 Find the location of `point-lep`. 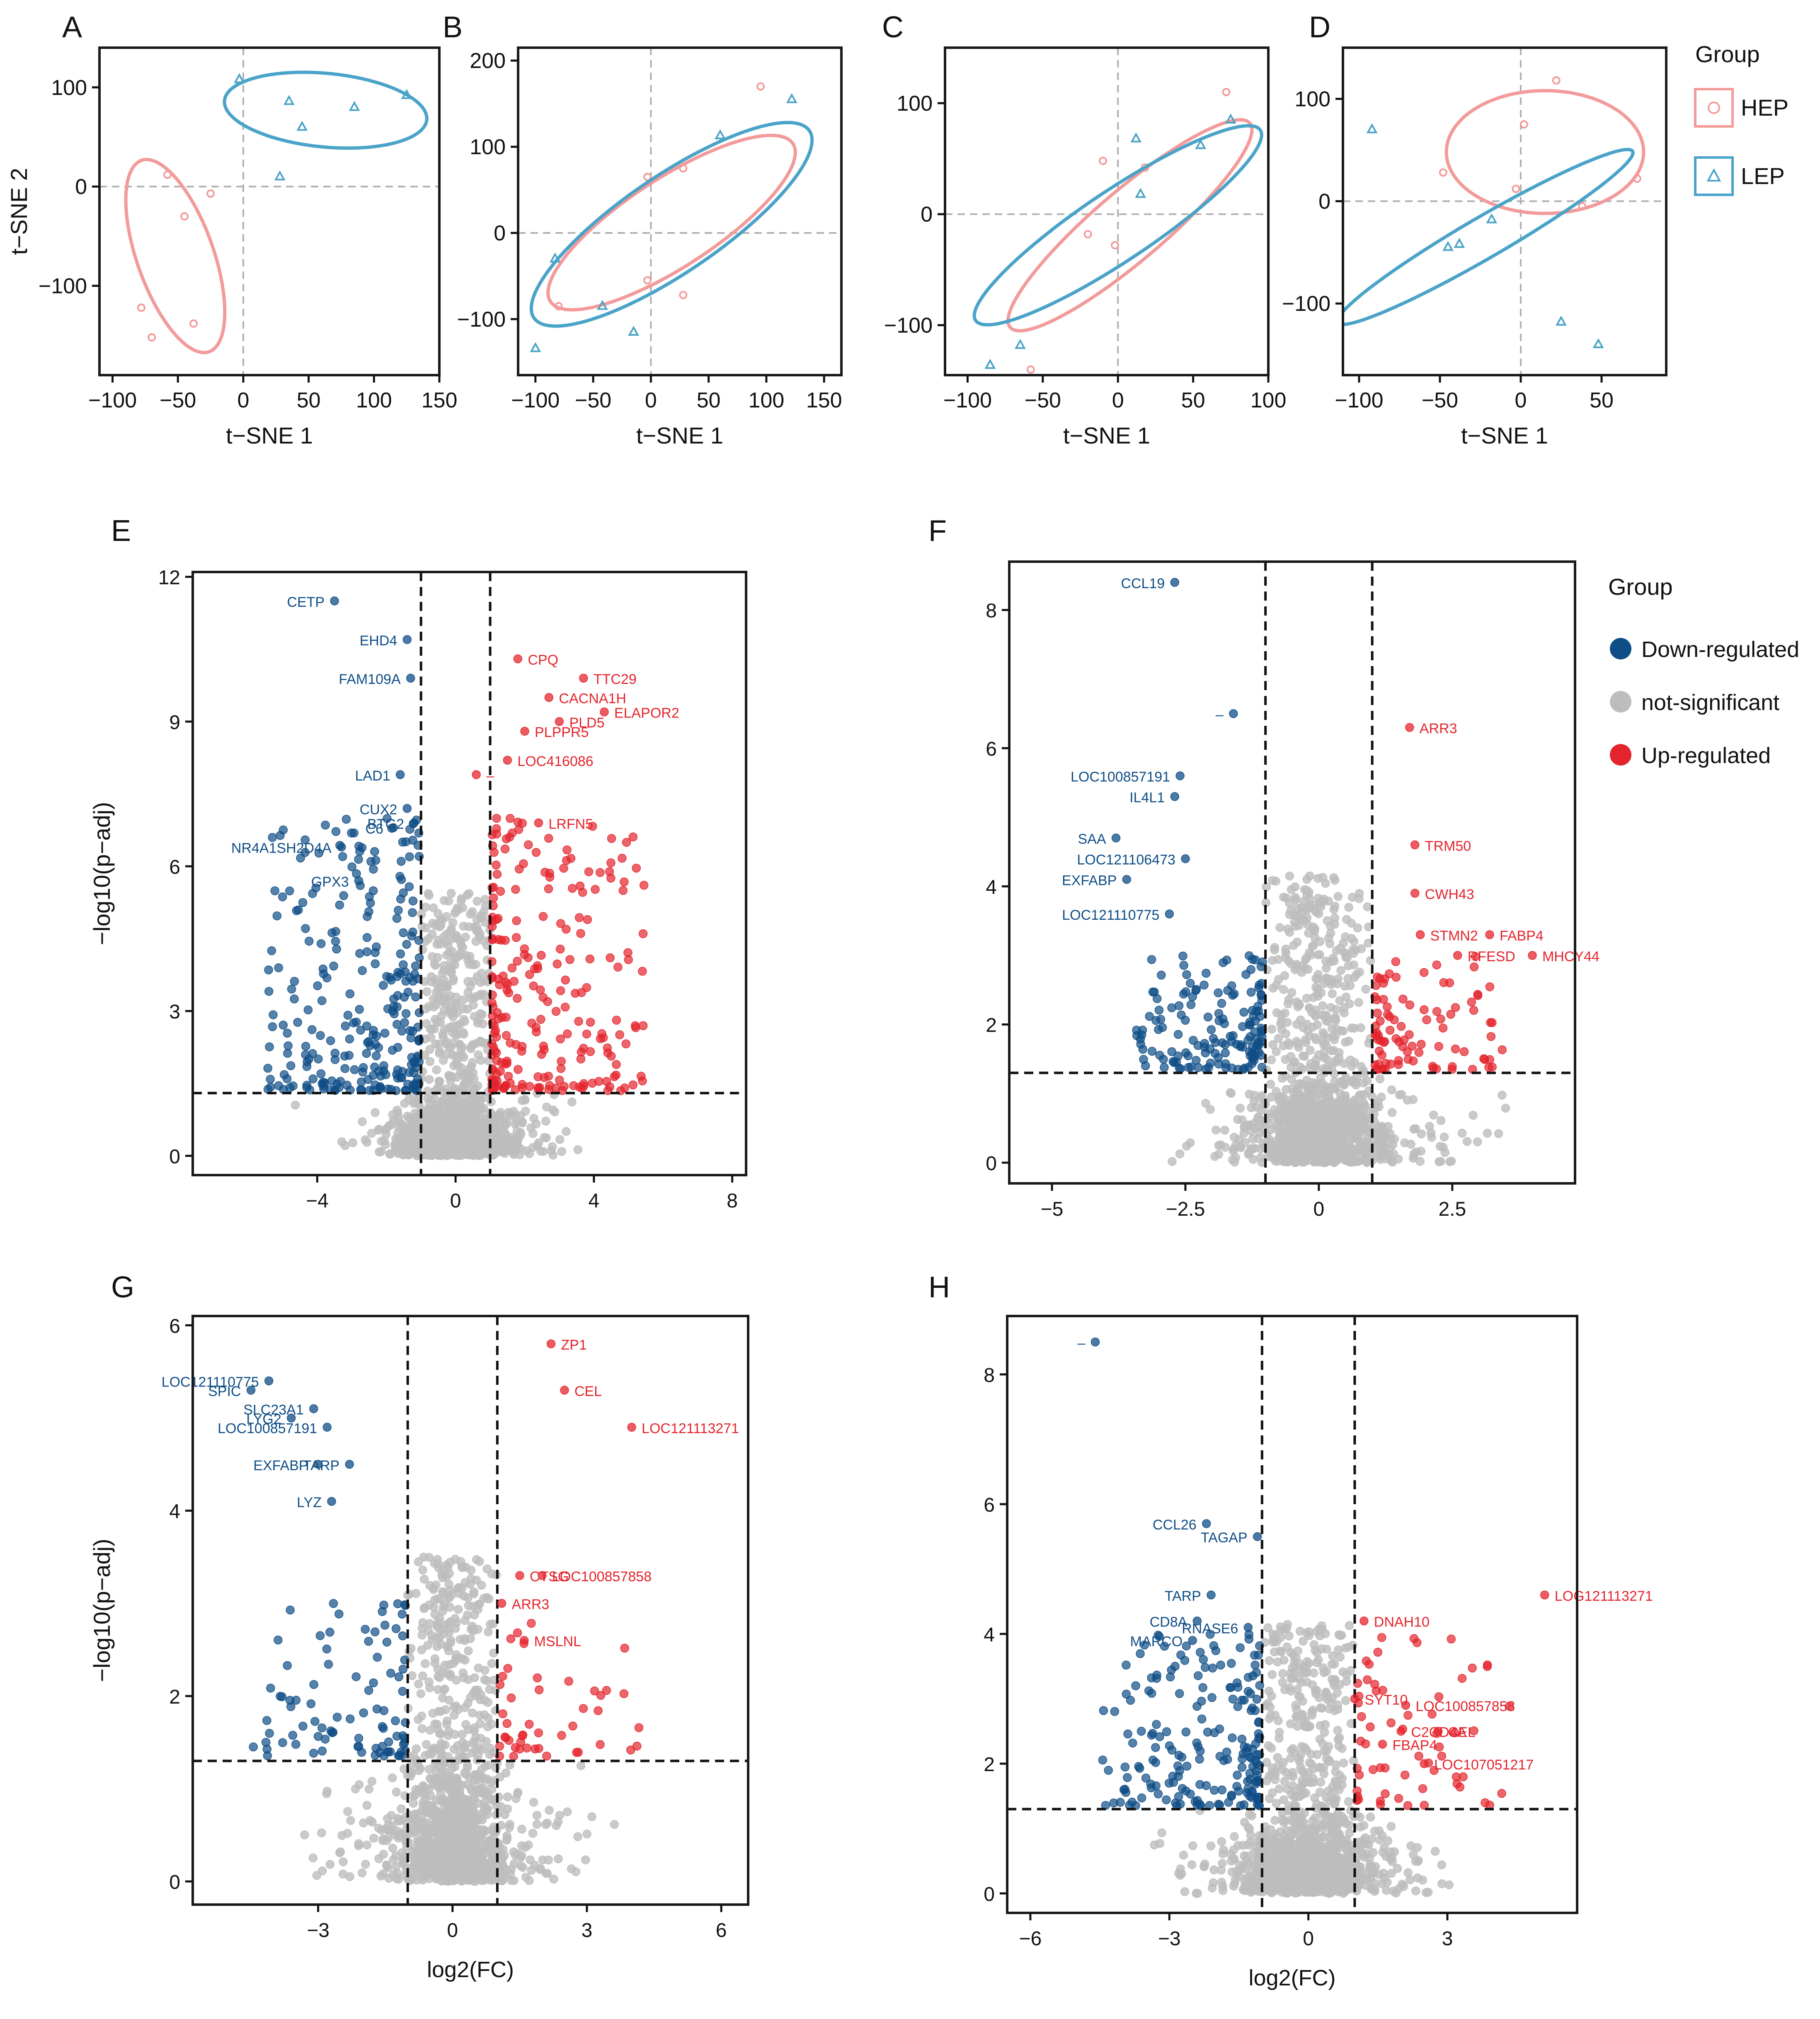

point-lep is located at coordinates (555, 257).